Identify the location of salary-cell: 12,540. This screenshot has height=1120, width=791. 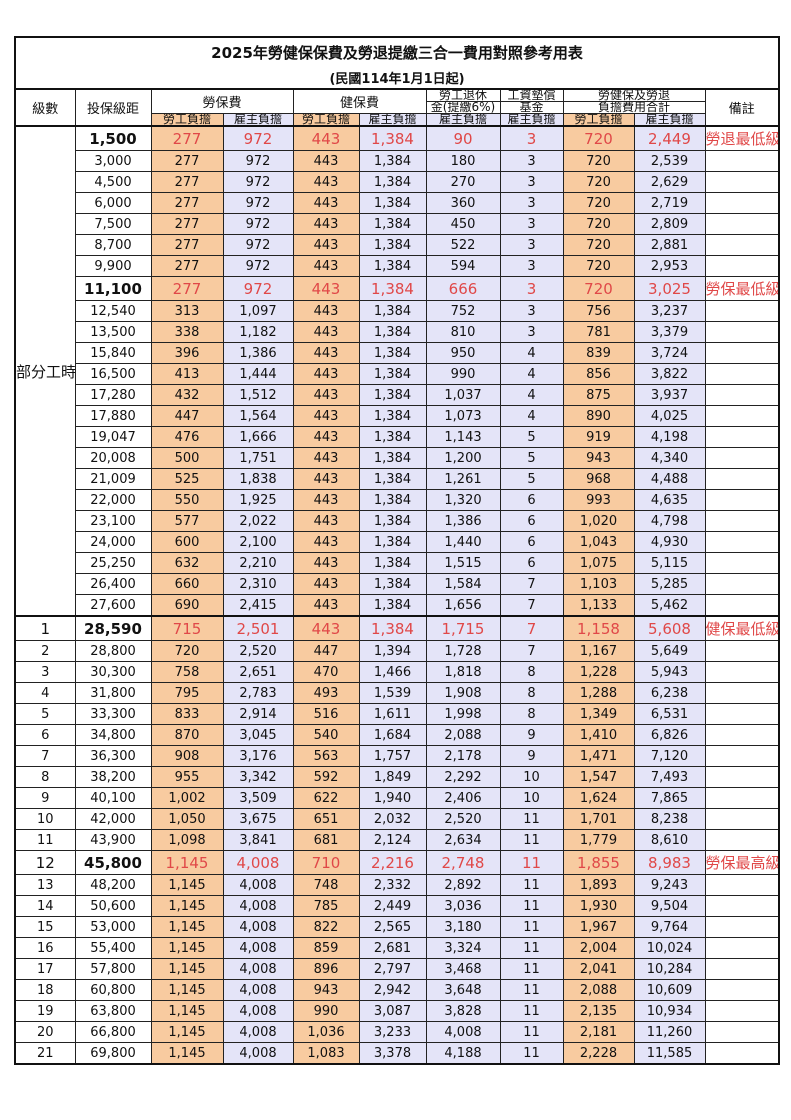
(113, 311).